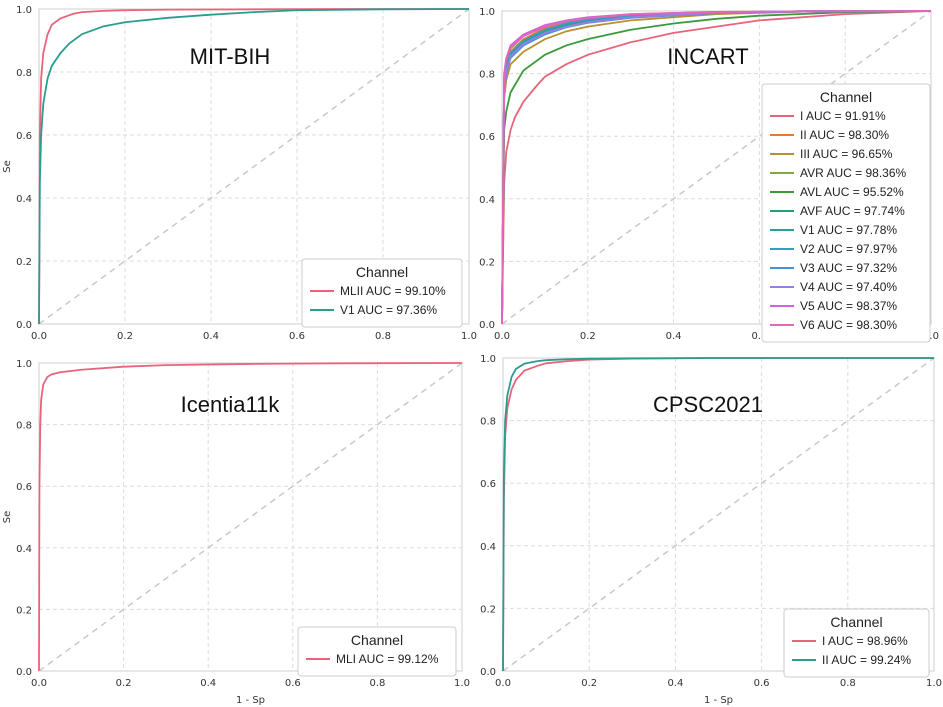  I want to click on legend-entry: V1 AUC = 97.78%, so click(848, 230).